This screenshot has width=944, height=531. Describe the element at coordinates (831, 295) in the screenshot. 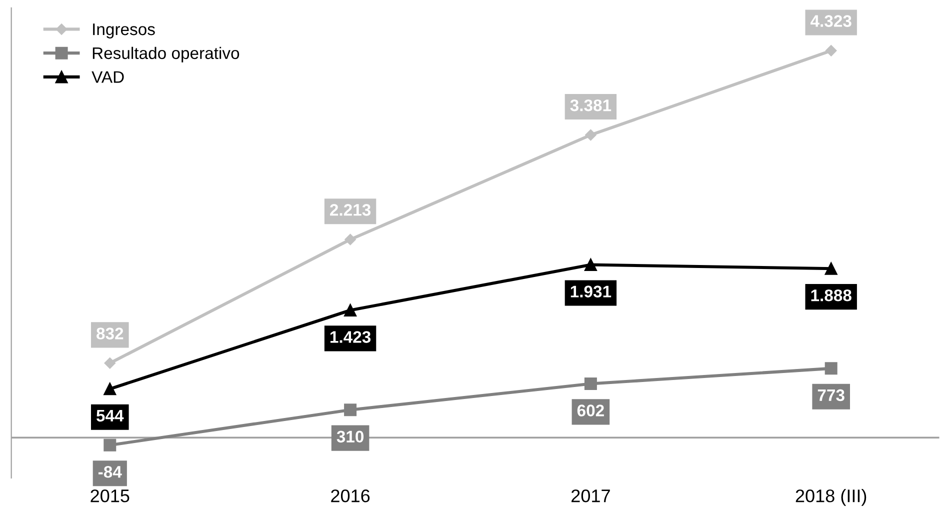

I see `data-label: 1.888` at that location.